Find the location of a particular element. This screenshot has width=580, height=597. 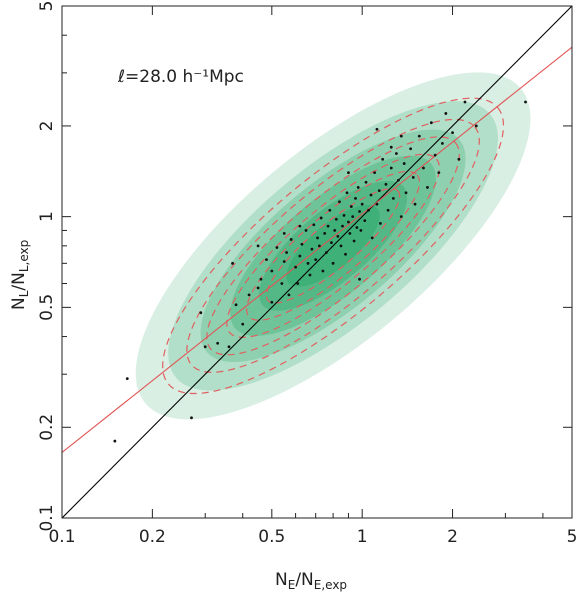

x-tick-label: 0.2 is located at coordinates (152, 537).